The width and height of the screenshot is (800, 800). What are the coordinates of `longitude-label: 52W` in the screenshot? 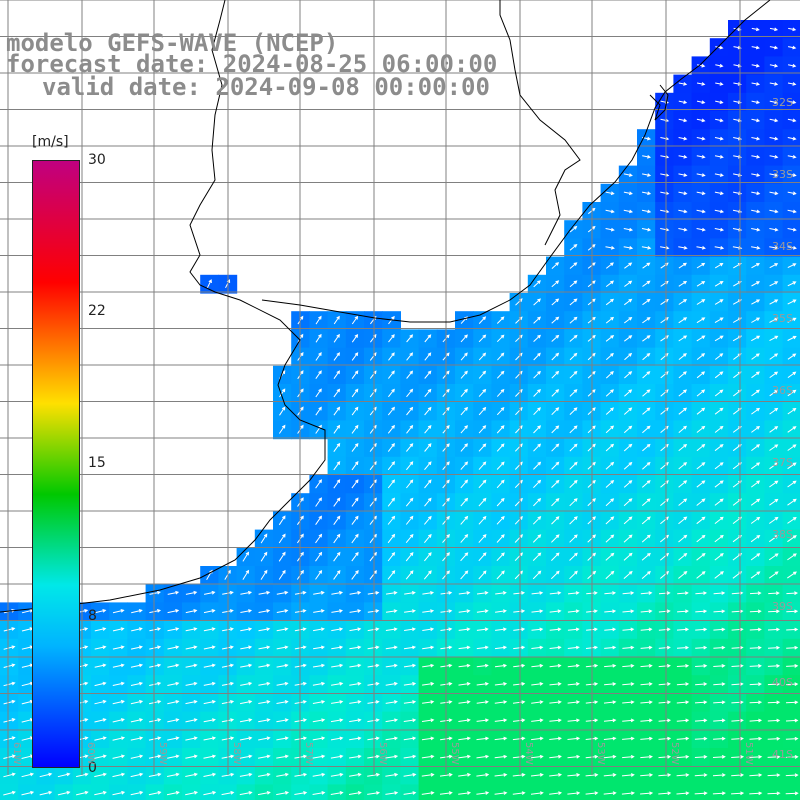 It's located at (674, 753).